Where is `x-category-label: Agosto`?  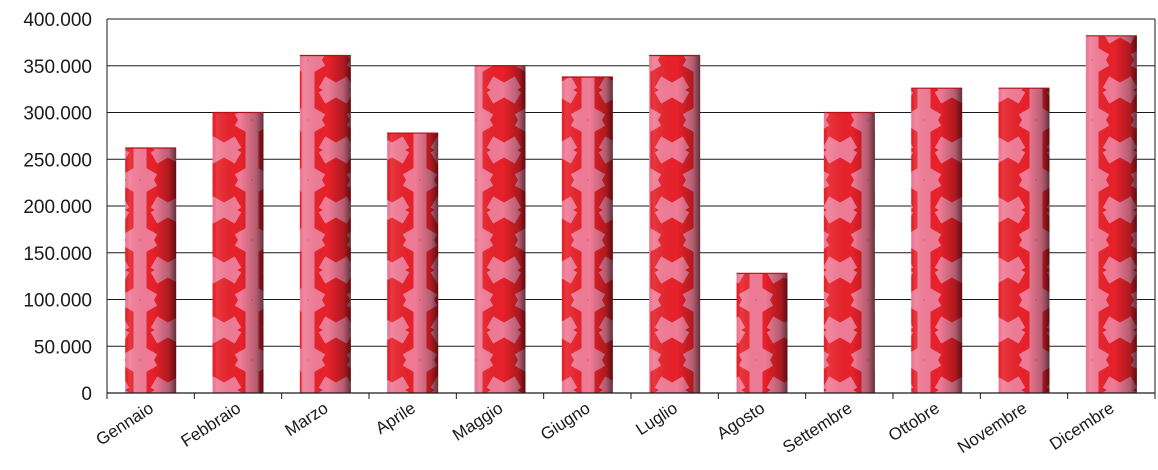 x-category-label: Agosto is located at coordinates (740, 420).